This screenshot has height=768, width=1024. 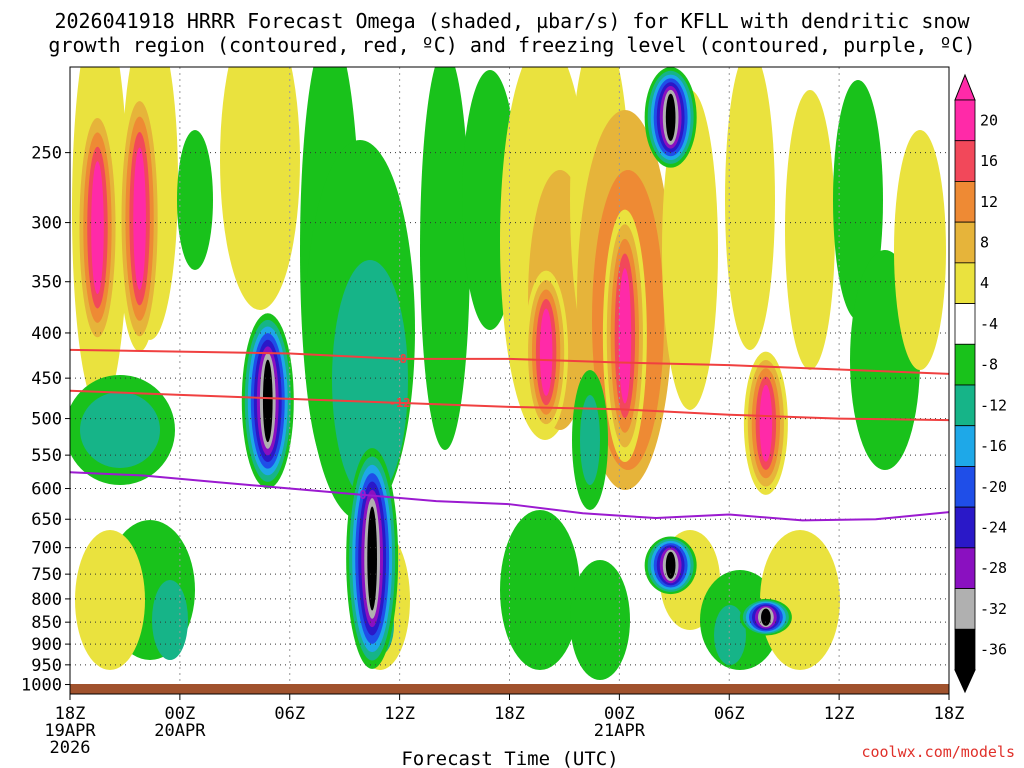 I want to click on x-tick-label-7-0: 12Z, so click(x=839, y=714).